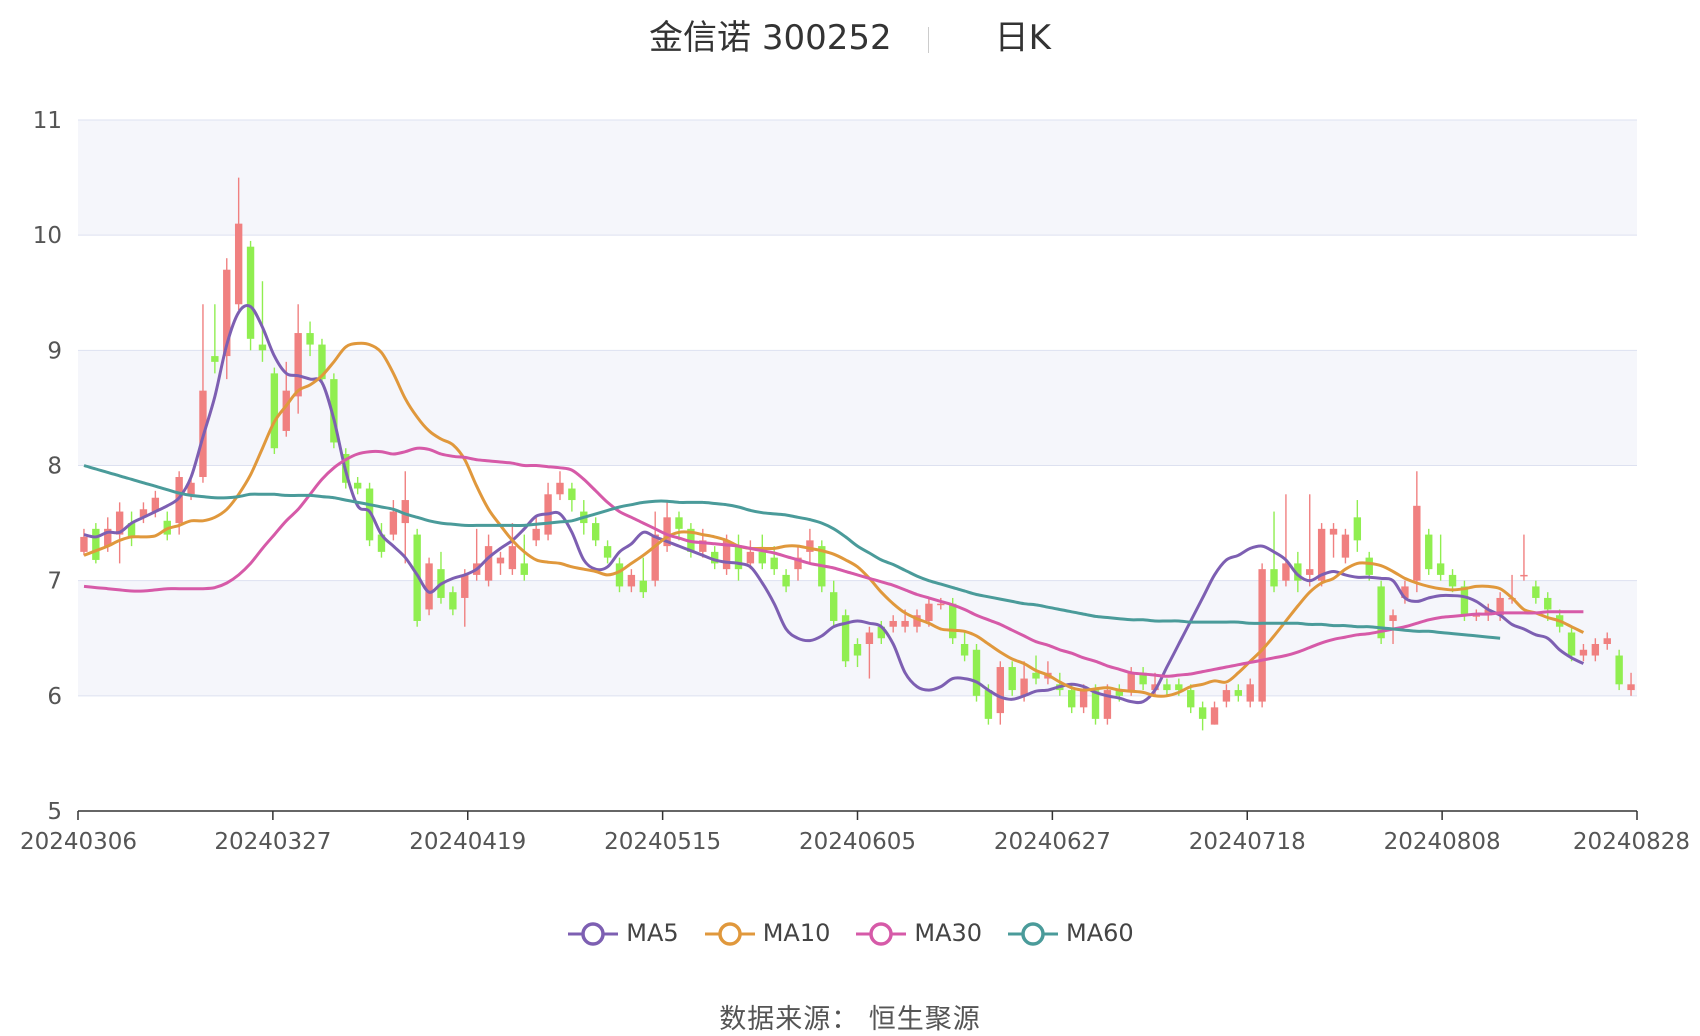 Image resolution: width=1700 pixels, height=1036 pixels. I want to click on x-tick-label: 20240327, so click(272, 842).